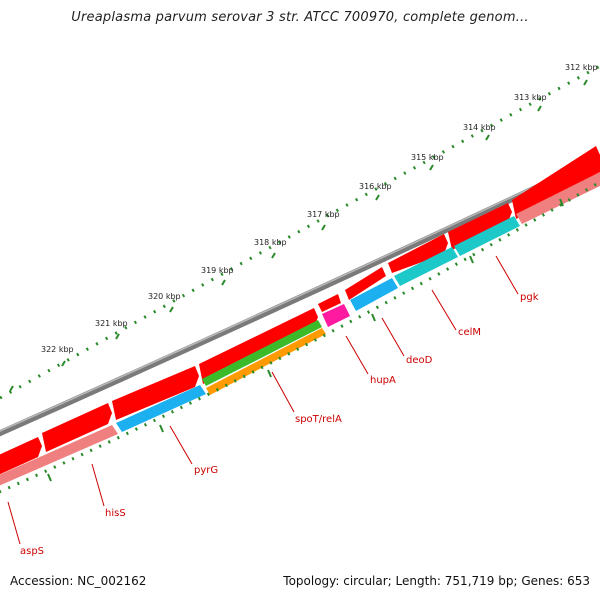  Describe the element at coordinates (375, 186) in the screenshot. I see `kbp-label: 316 kbp` at that location.